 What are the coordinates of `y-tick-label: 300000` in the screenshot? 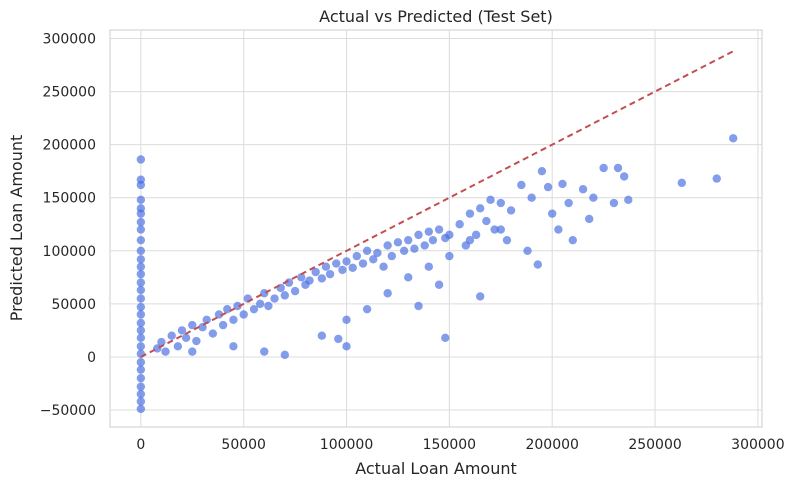 It's located at (69, 39).